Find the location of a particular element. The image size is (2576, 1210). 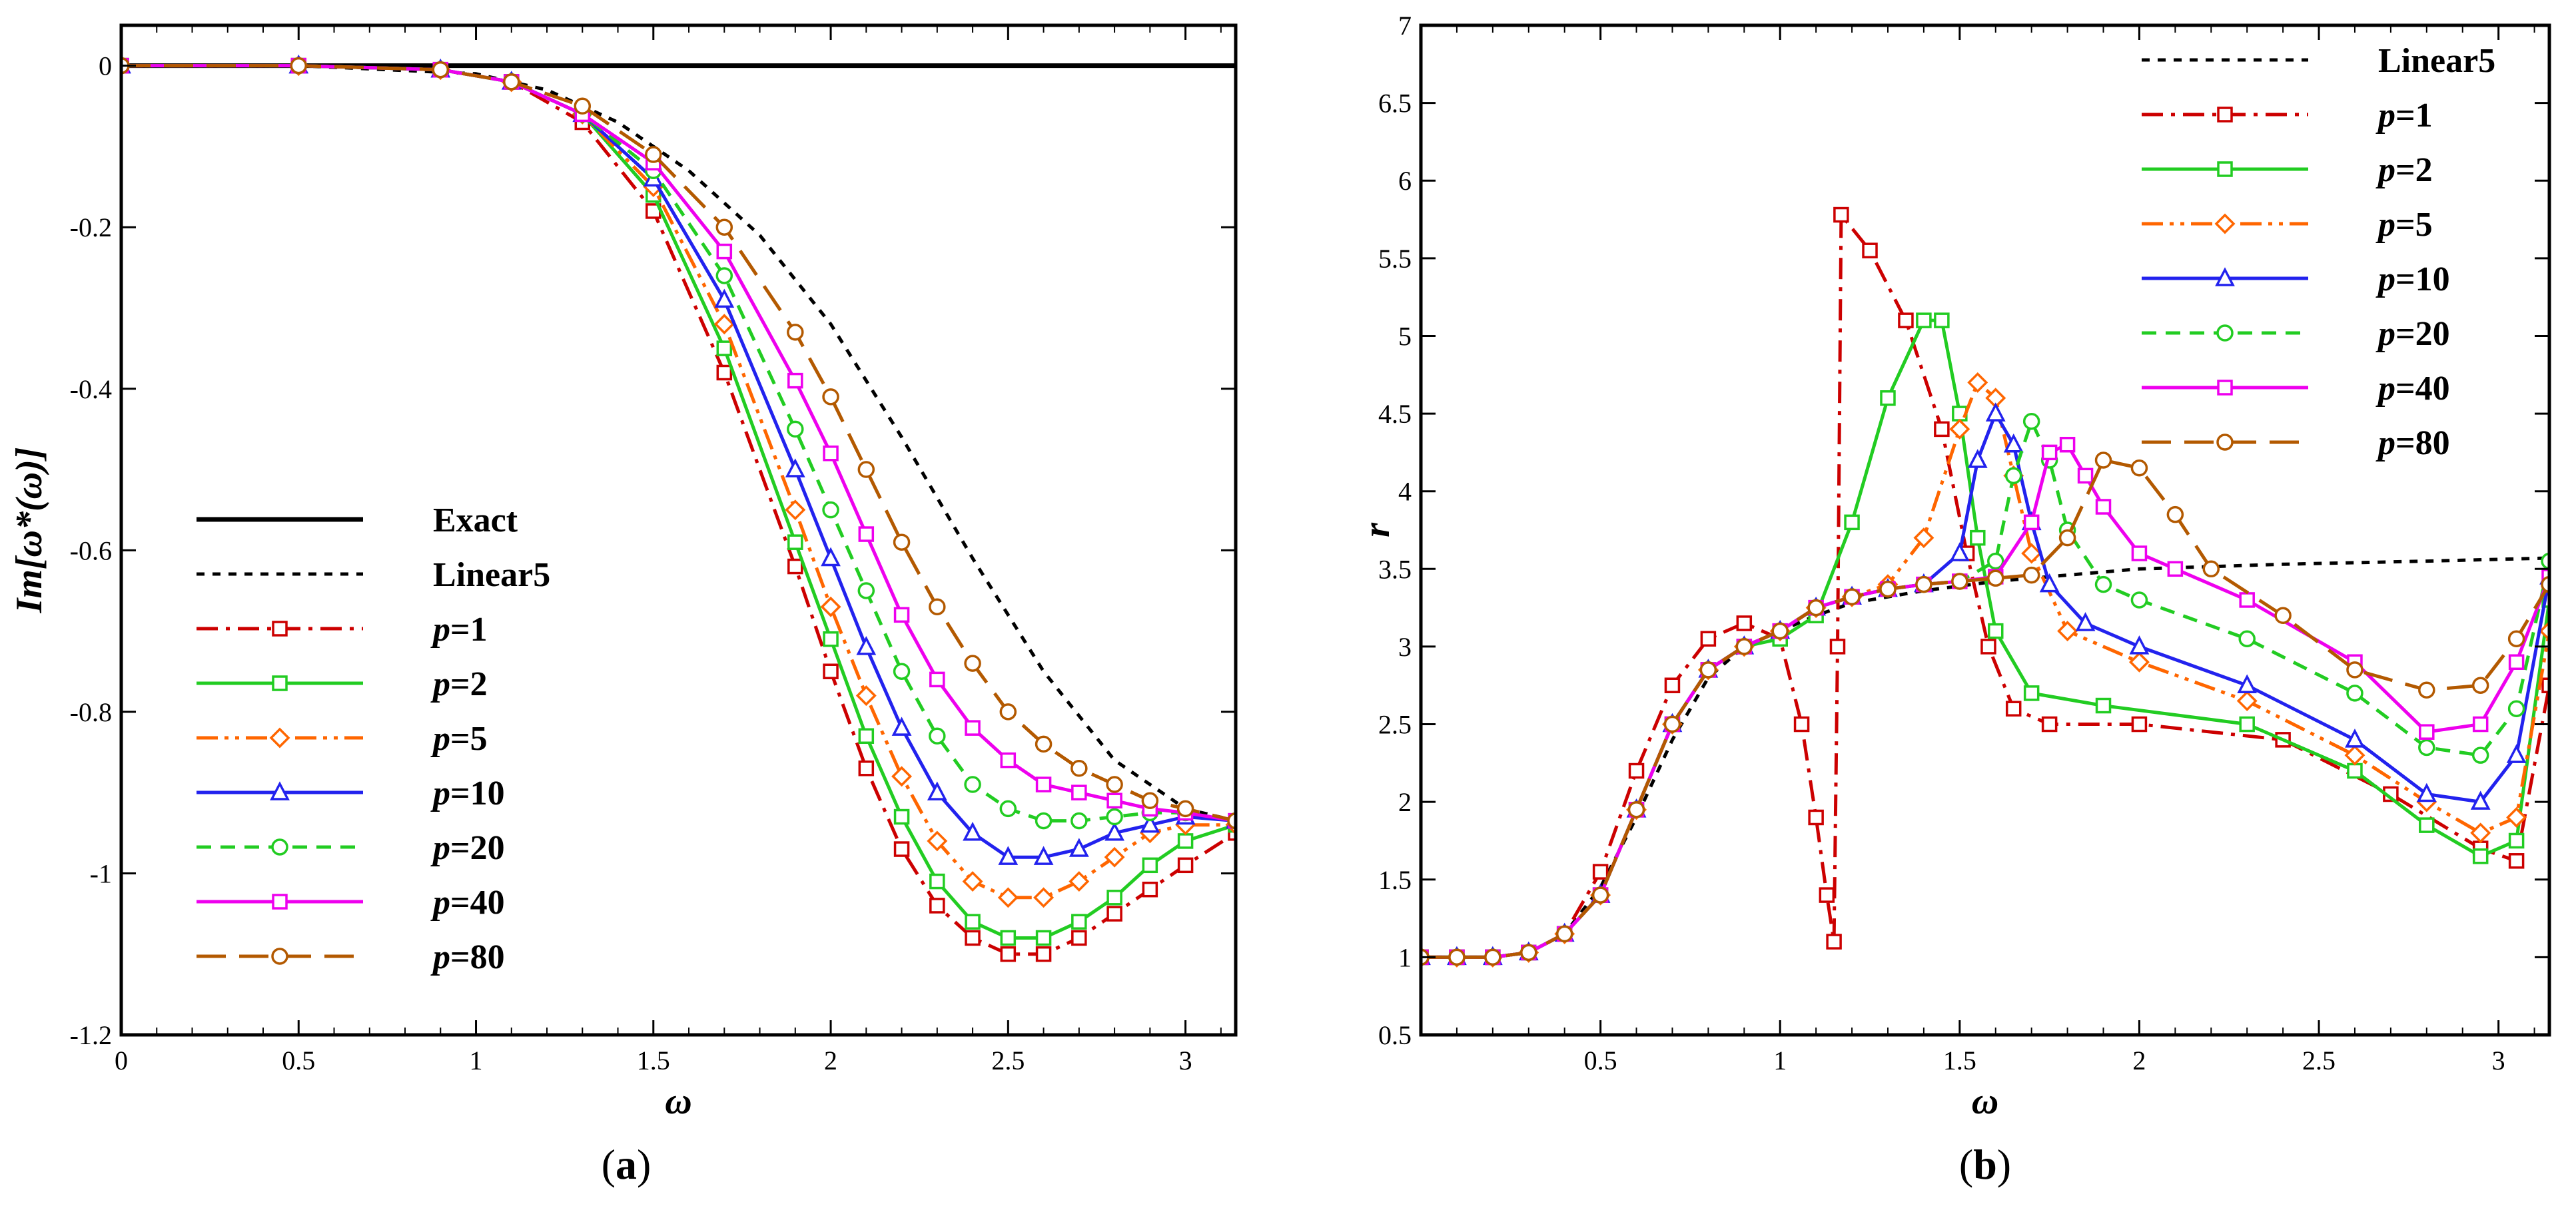

x-tick-label-b: 1.5 is located at coordinates (1960, 1060).